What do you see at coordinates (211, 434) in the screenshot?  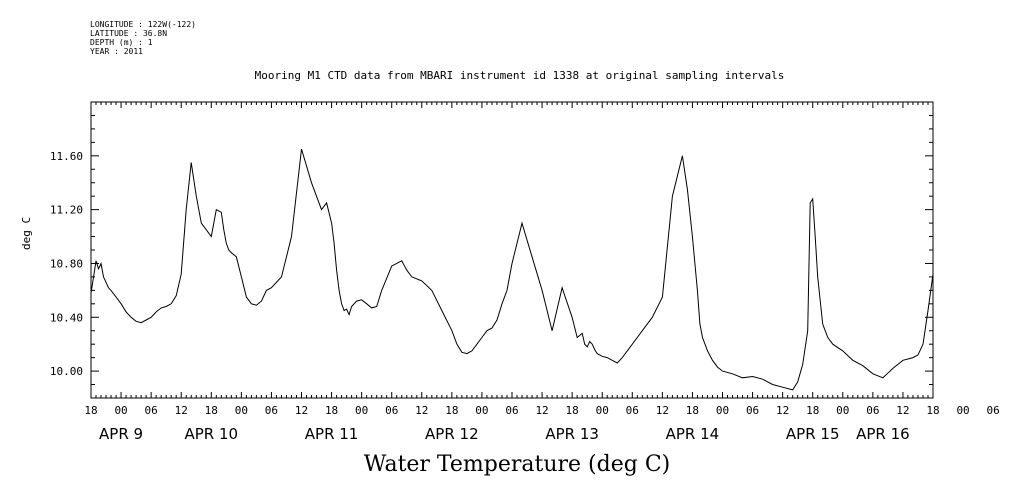 I see `x-day-label: APR 10` at bounding box center [211, 434].